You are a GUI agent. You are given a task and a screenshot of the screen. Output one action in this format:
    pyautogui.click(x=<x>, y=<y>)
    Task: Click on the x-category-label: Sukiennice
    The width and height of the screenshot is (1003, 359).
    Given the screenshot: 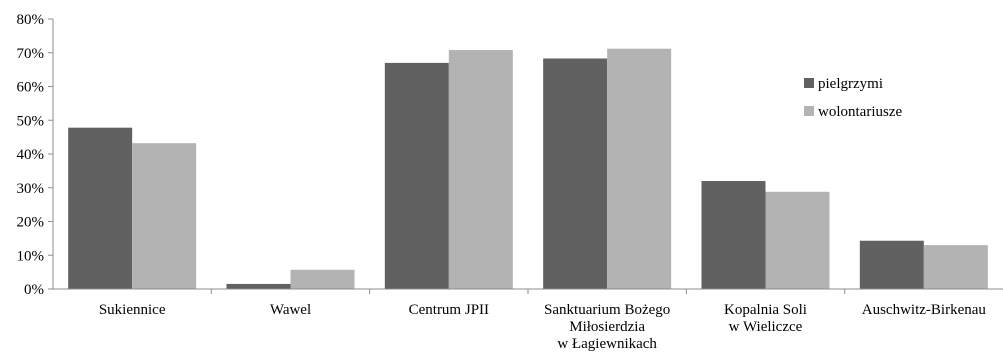 What is the action you would take?
    pyautogui.click(x=132, y=310)
    